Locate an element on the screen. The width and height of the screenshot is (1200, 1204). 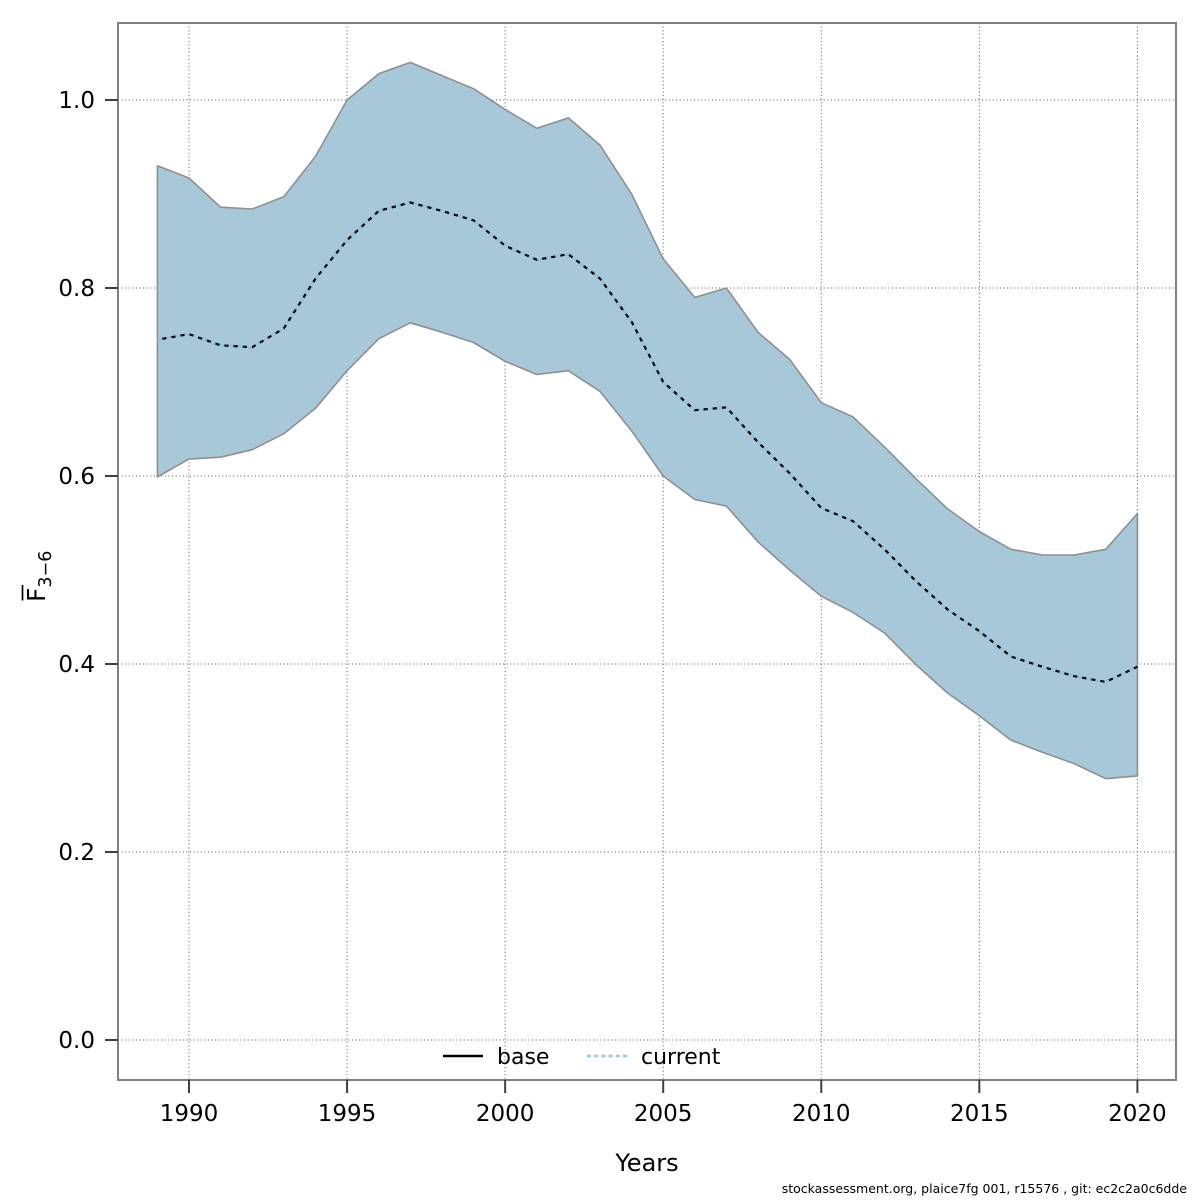
y-tick-label-0.8: 0.8 is located at coordinates (76, 289).